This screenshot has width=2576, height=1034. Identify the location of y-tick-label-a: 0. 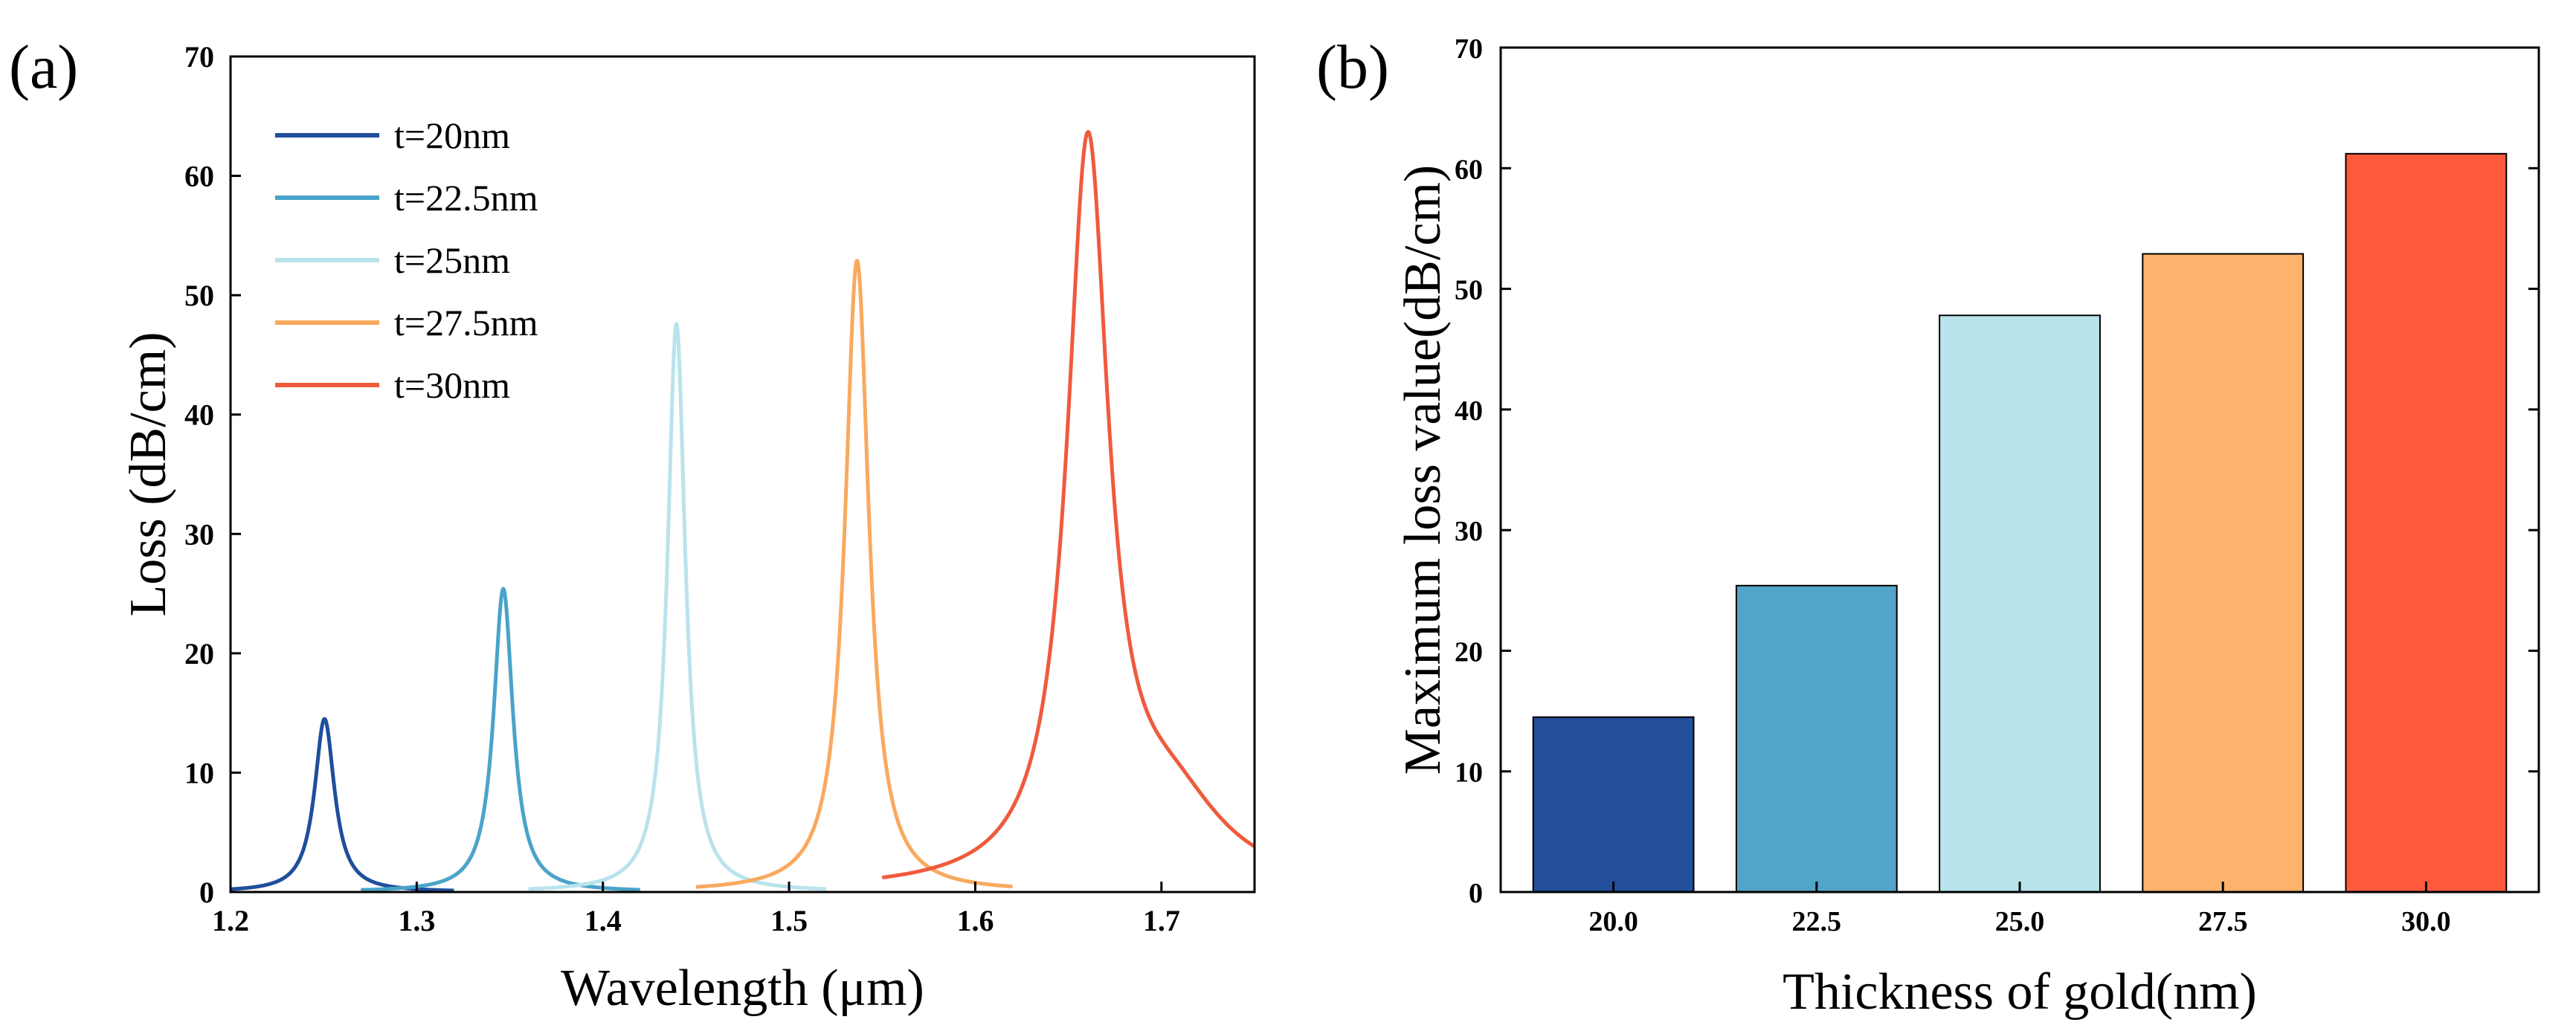
(206, 892).